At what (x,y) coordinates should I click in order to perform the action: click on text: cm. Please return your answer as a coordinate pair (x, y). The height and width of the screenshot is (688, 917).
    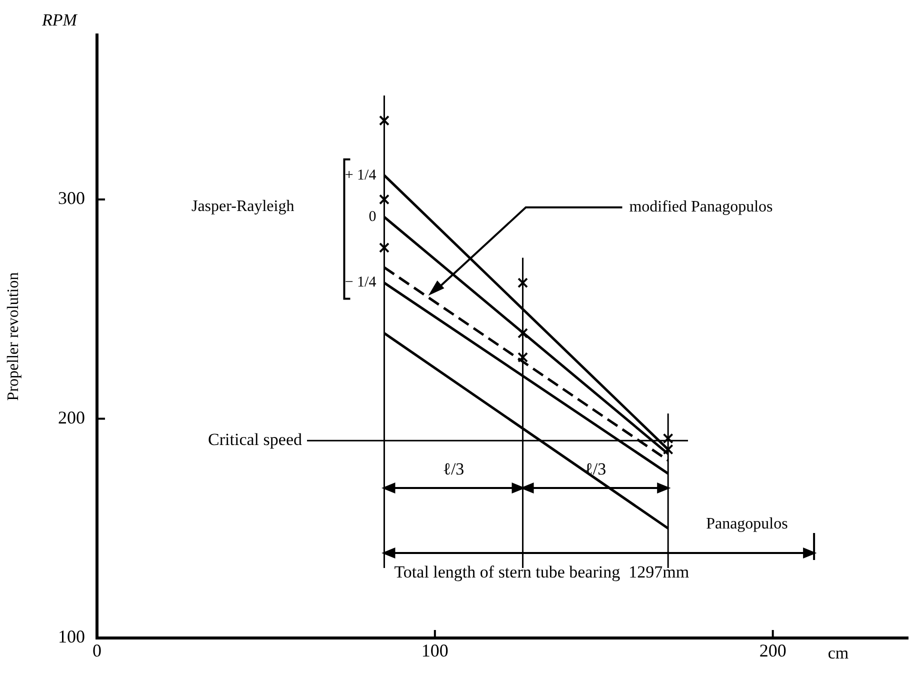
    Looking at the image, I should click on (838, 652).